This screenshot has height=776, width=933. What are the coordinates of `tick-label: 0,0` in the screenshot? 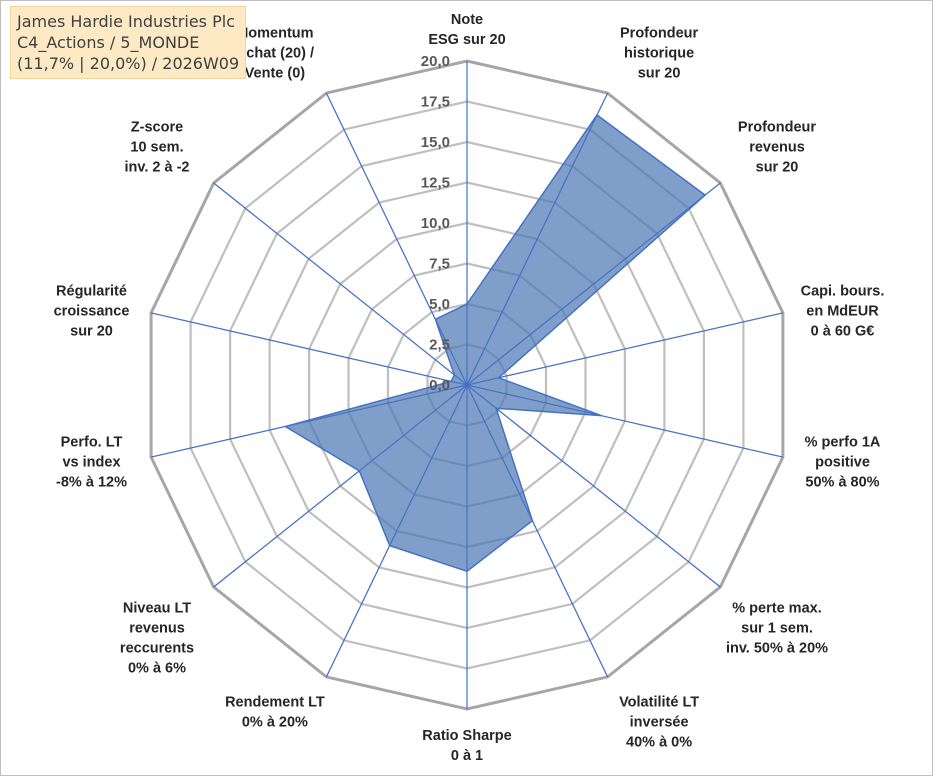 It's located at (439, 385).